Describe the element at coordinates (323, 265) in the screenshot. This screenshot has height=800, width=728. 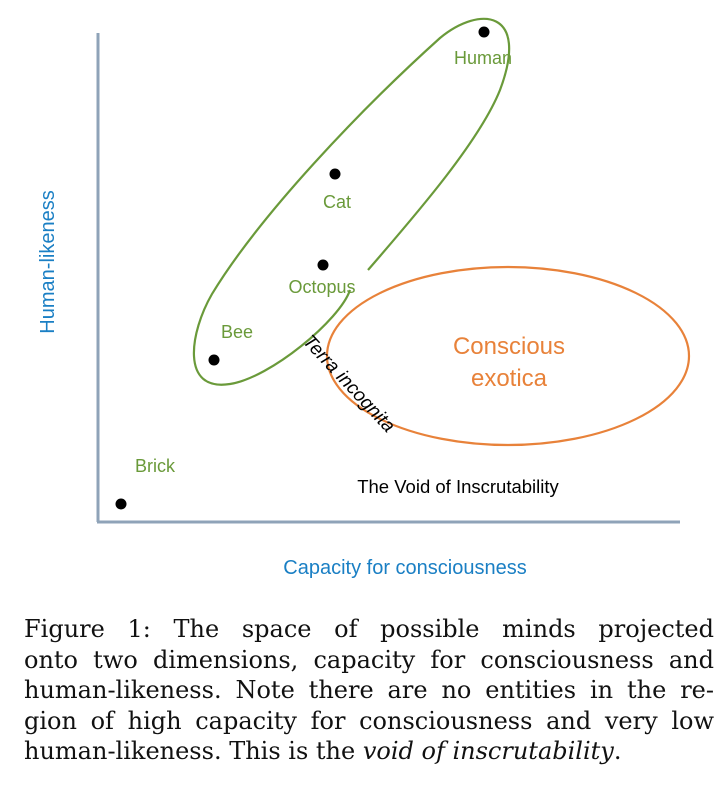
I see `octopus-point` at that location.